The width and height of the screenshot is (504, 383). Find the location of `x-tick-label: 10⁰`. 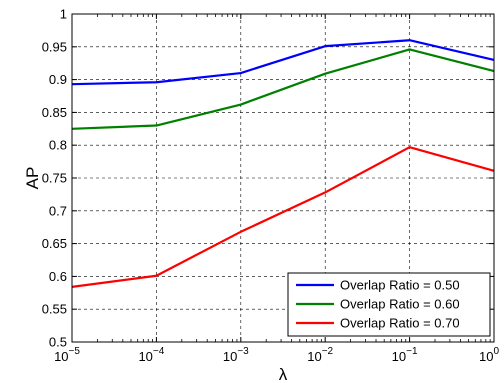

x-tick-label: 10⁰ is located at coordinates (489, 355).